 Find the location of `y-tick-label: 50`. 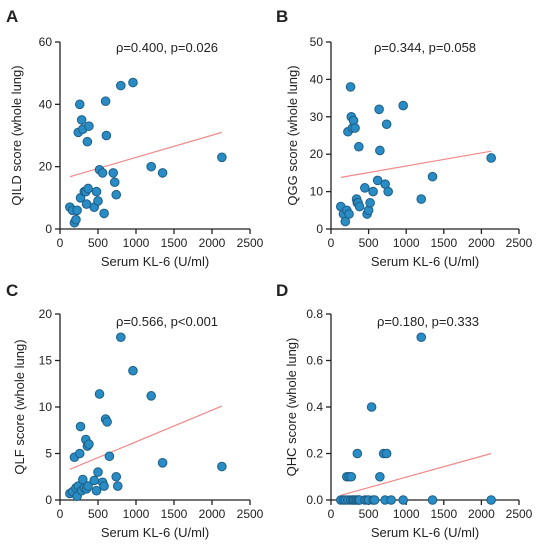

y-tick-label: 50 is located at coordinates (317, 42).